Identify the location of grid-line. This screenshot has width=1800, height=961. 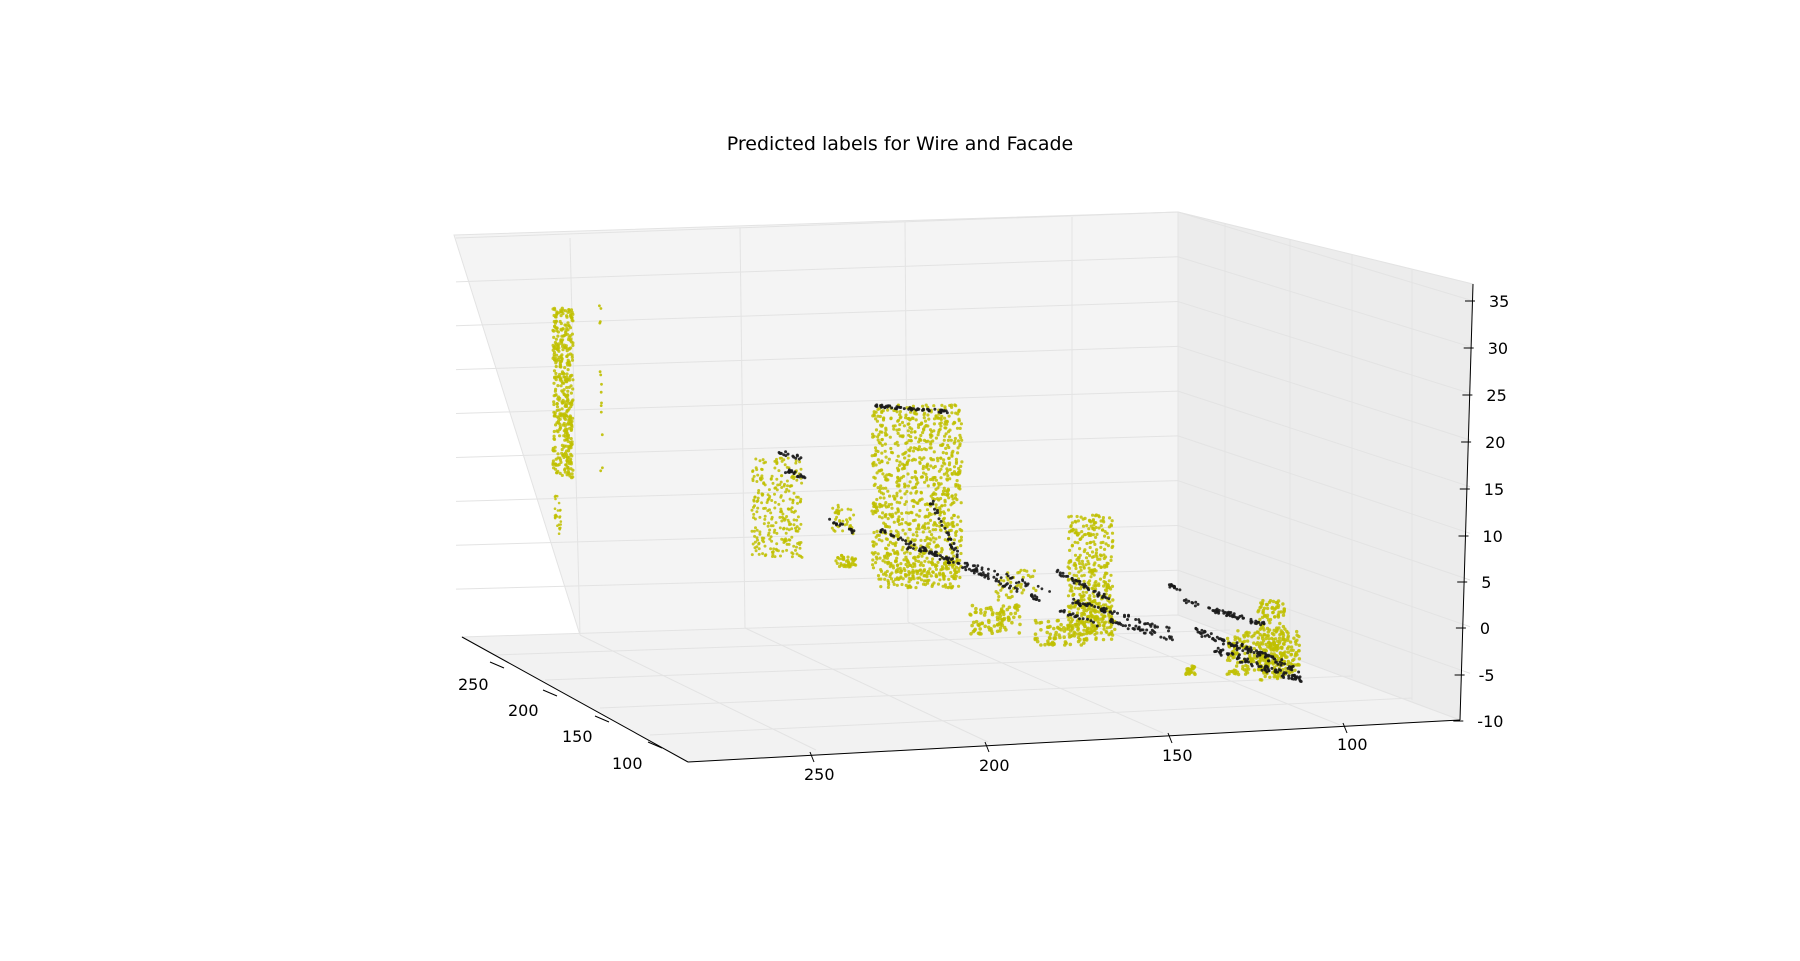
(575, 436).